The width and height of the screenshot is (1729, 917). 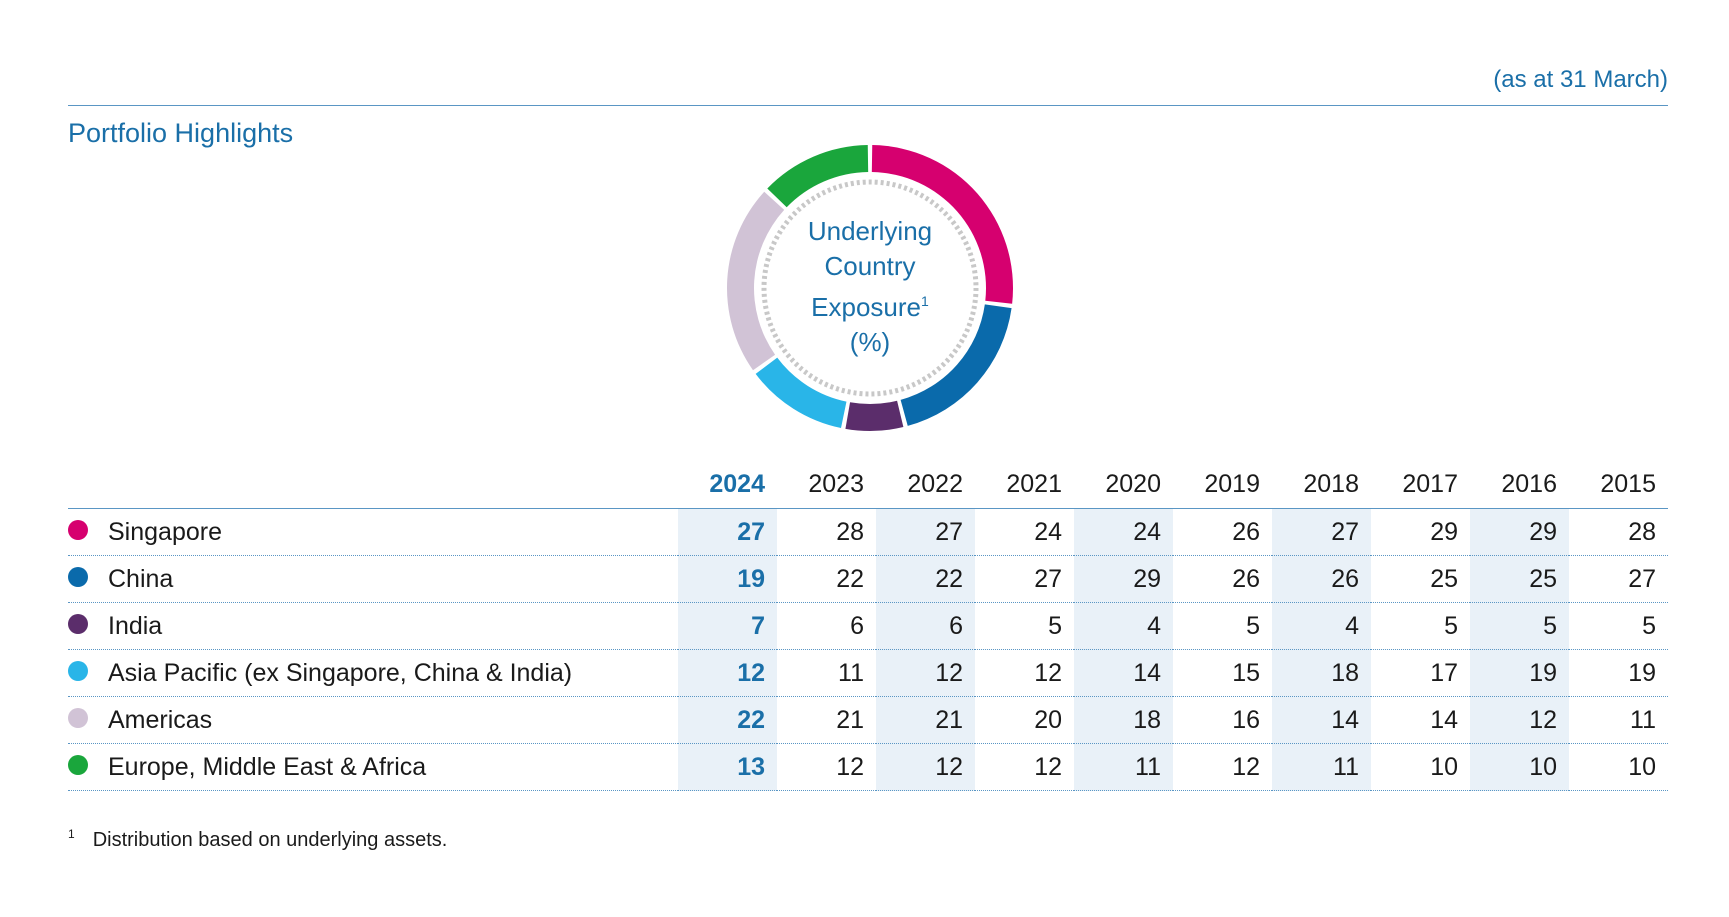 What do you see at coordinates (870, 231) in the screenshot?
I see `donut-label-line-1: Underlying` at bounding box center [870, 231].